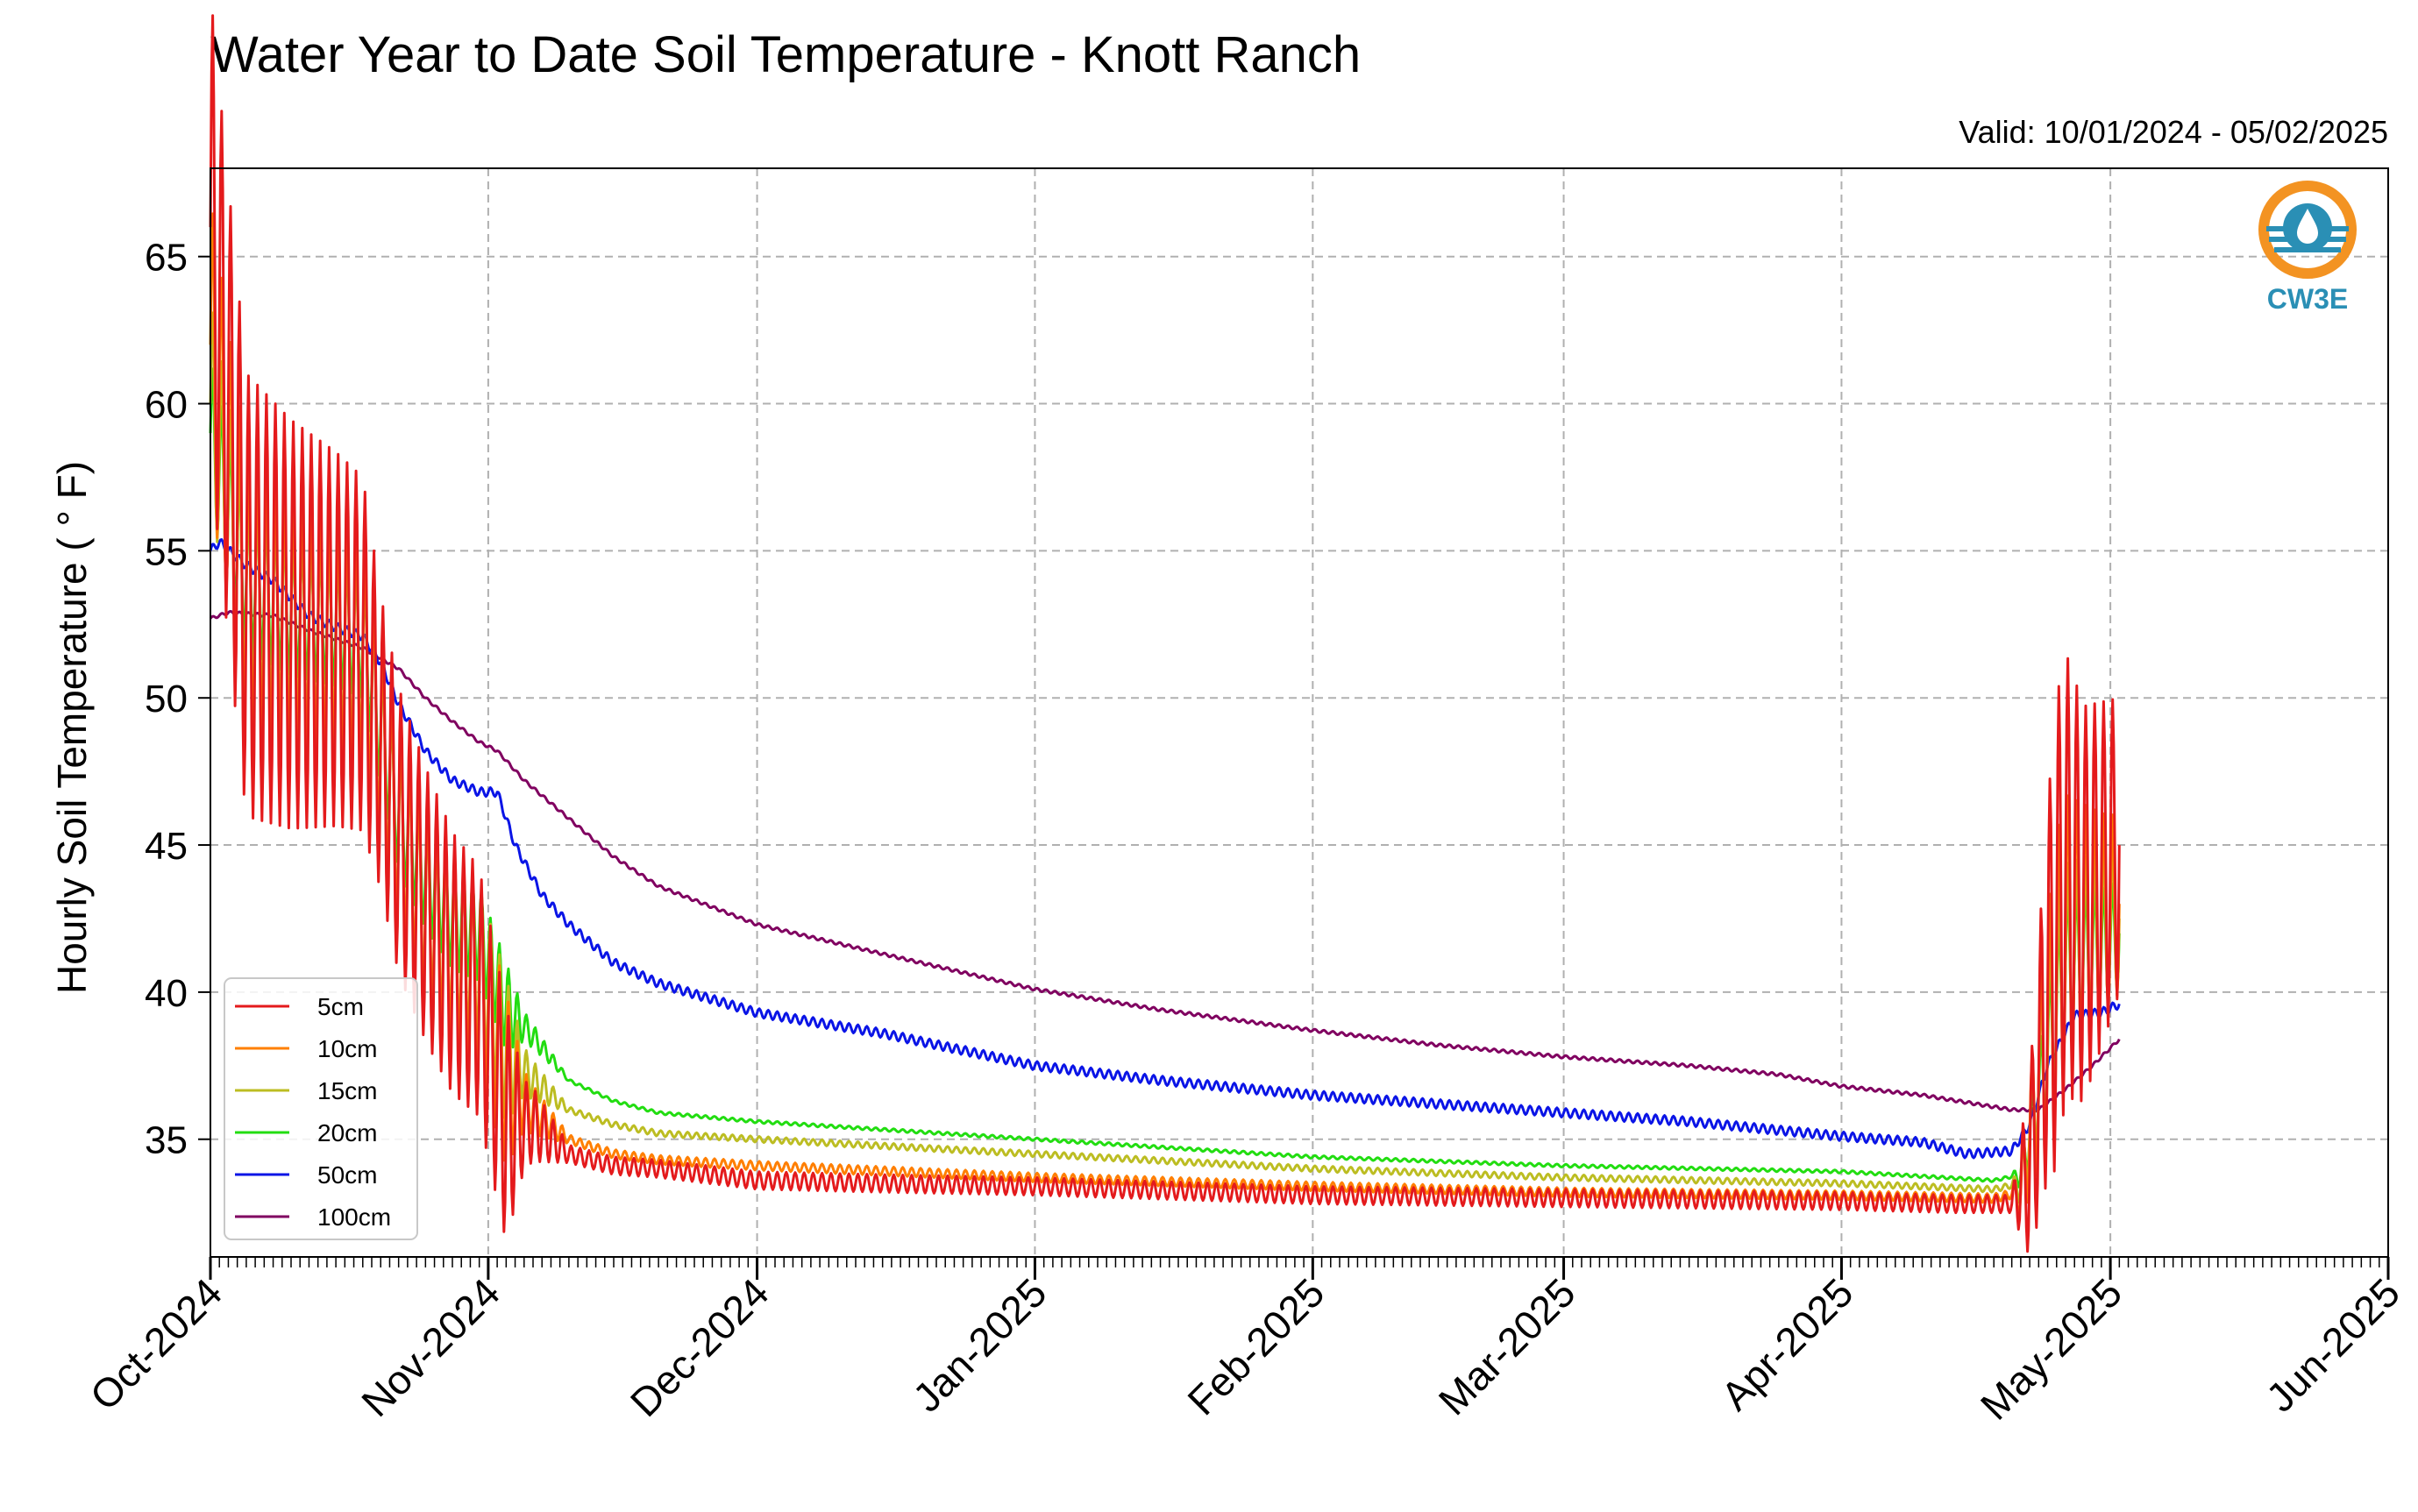 Image resolution: width=2418 pixels, height=1512 pixels. I want to click on x-tick-label: Jan-2025, so click(979, 1344).